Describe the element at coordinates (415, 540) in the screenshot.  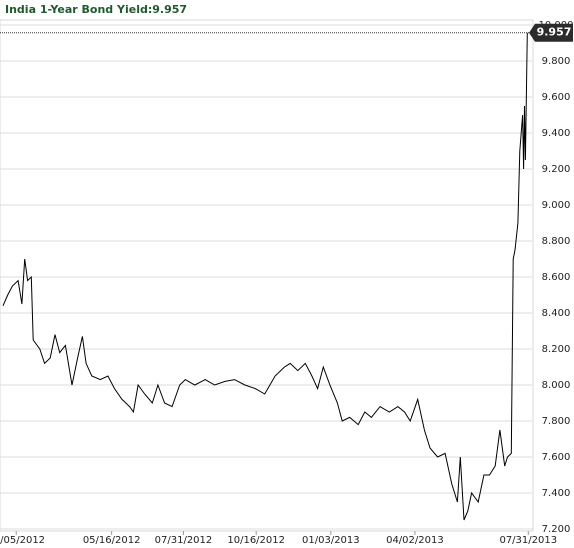
I see `x-tick-label: 04/02/2013` at that location.